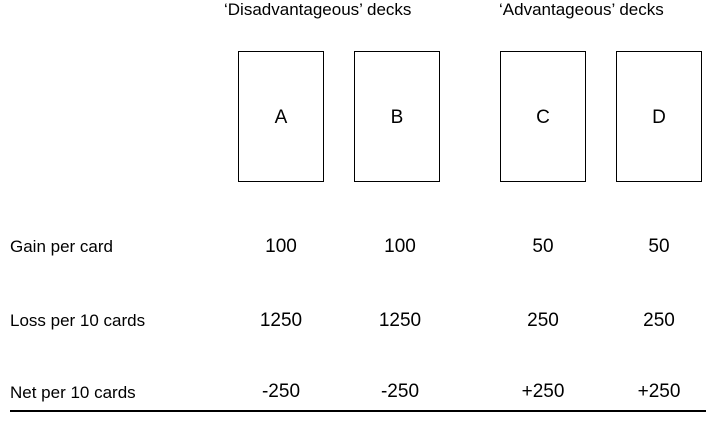 The width and height of the screenshot is (714, 434). I want to click on loss-deck-a: 1250, so click(281, 320).